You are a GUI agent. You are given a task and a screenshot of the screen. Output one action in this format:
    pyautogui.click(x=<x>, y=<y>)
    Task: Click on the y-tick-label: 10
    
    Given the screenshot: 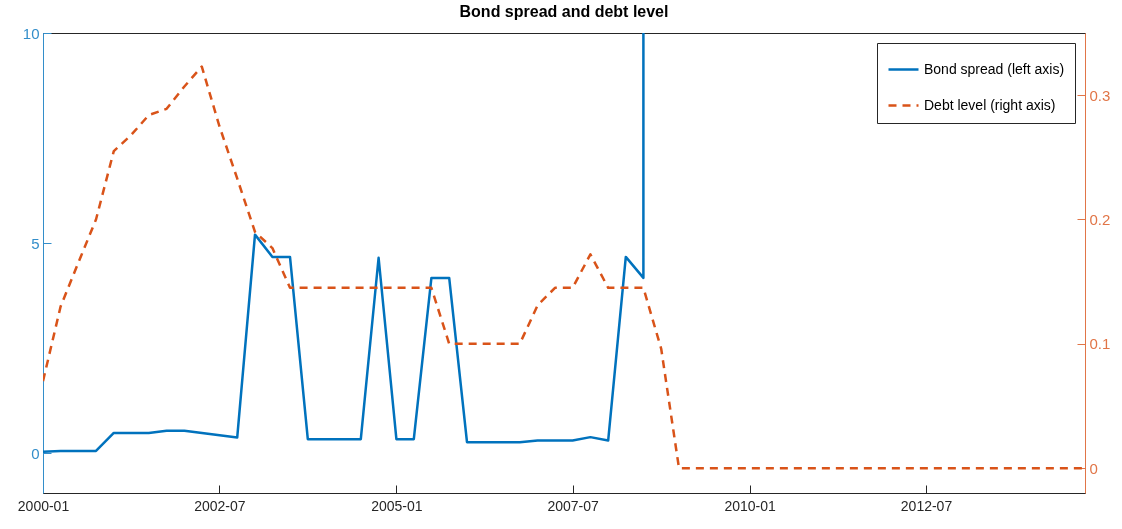 What is the action you would take?
    pyautogui.click(x=31, y=33)
    